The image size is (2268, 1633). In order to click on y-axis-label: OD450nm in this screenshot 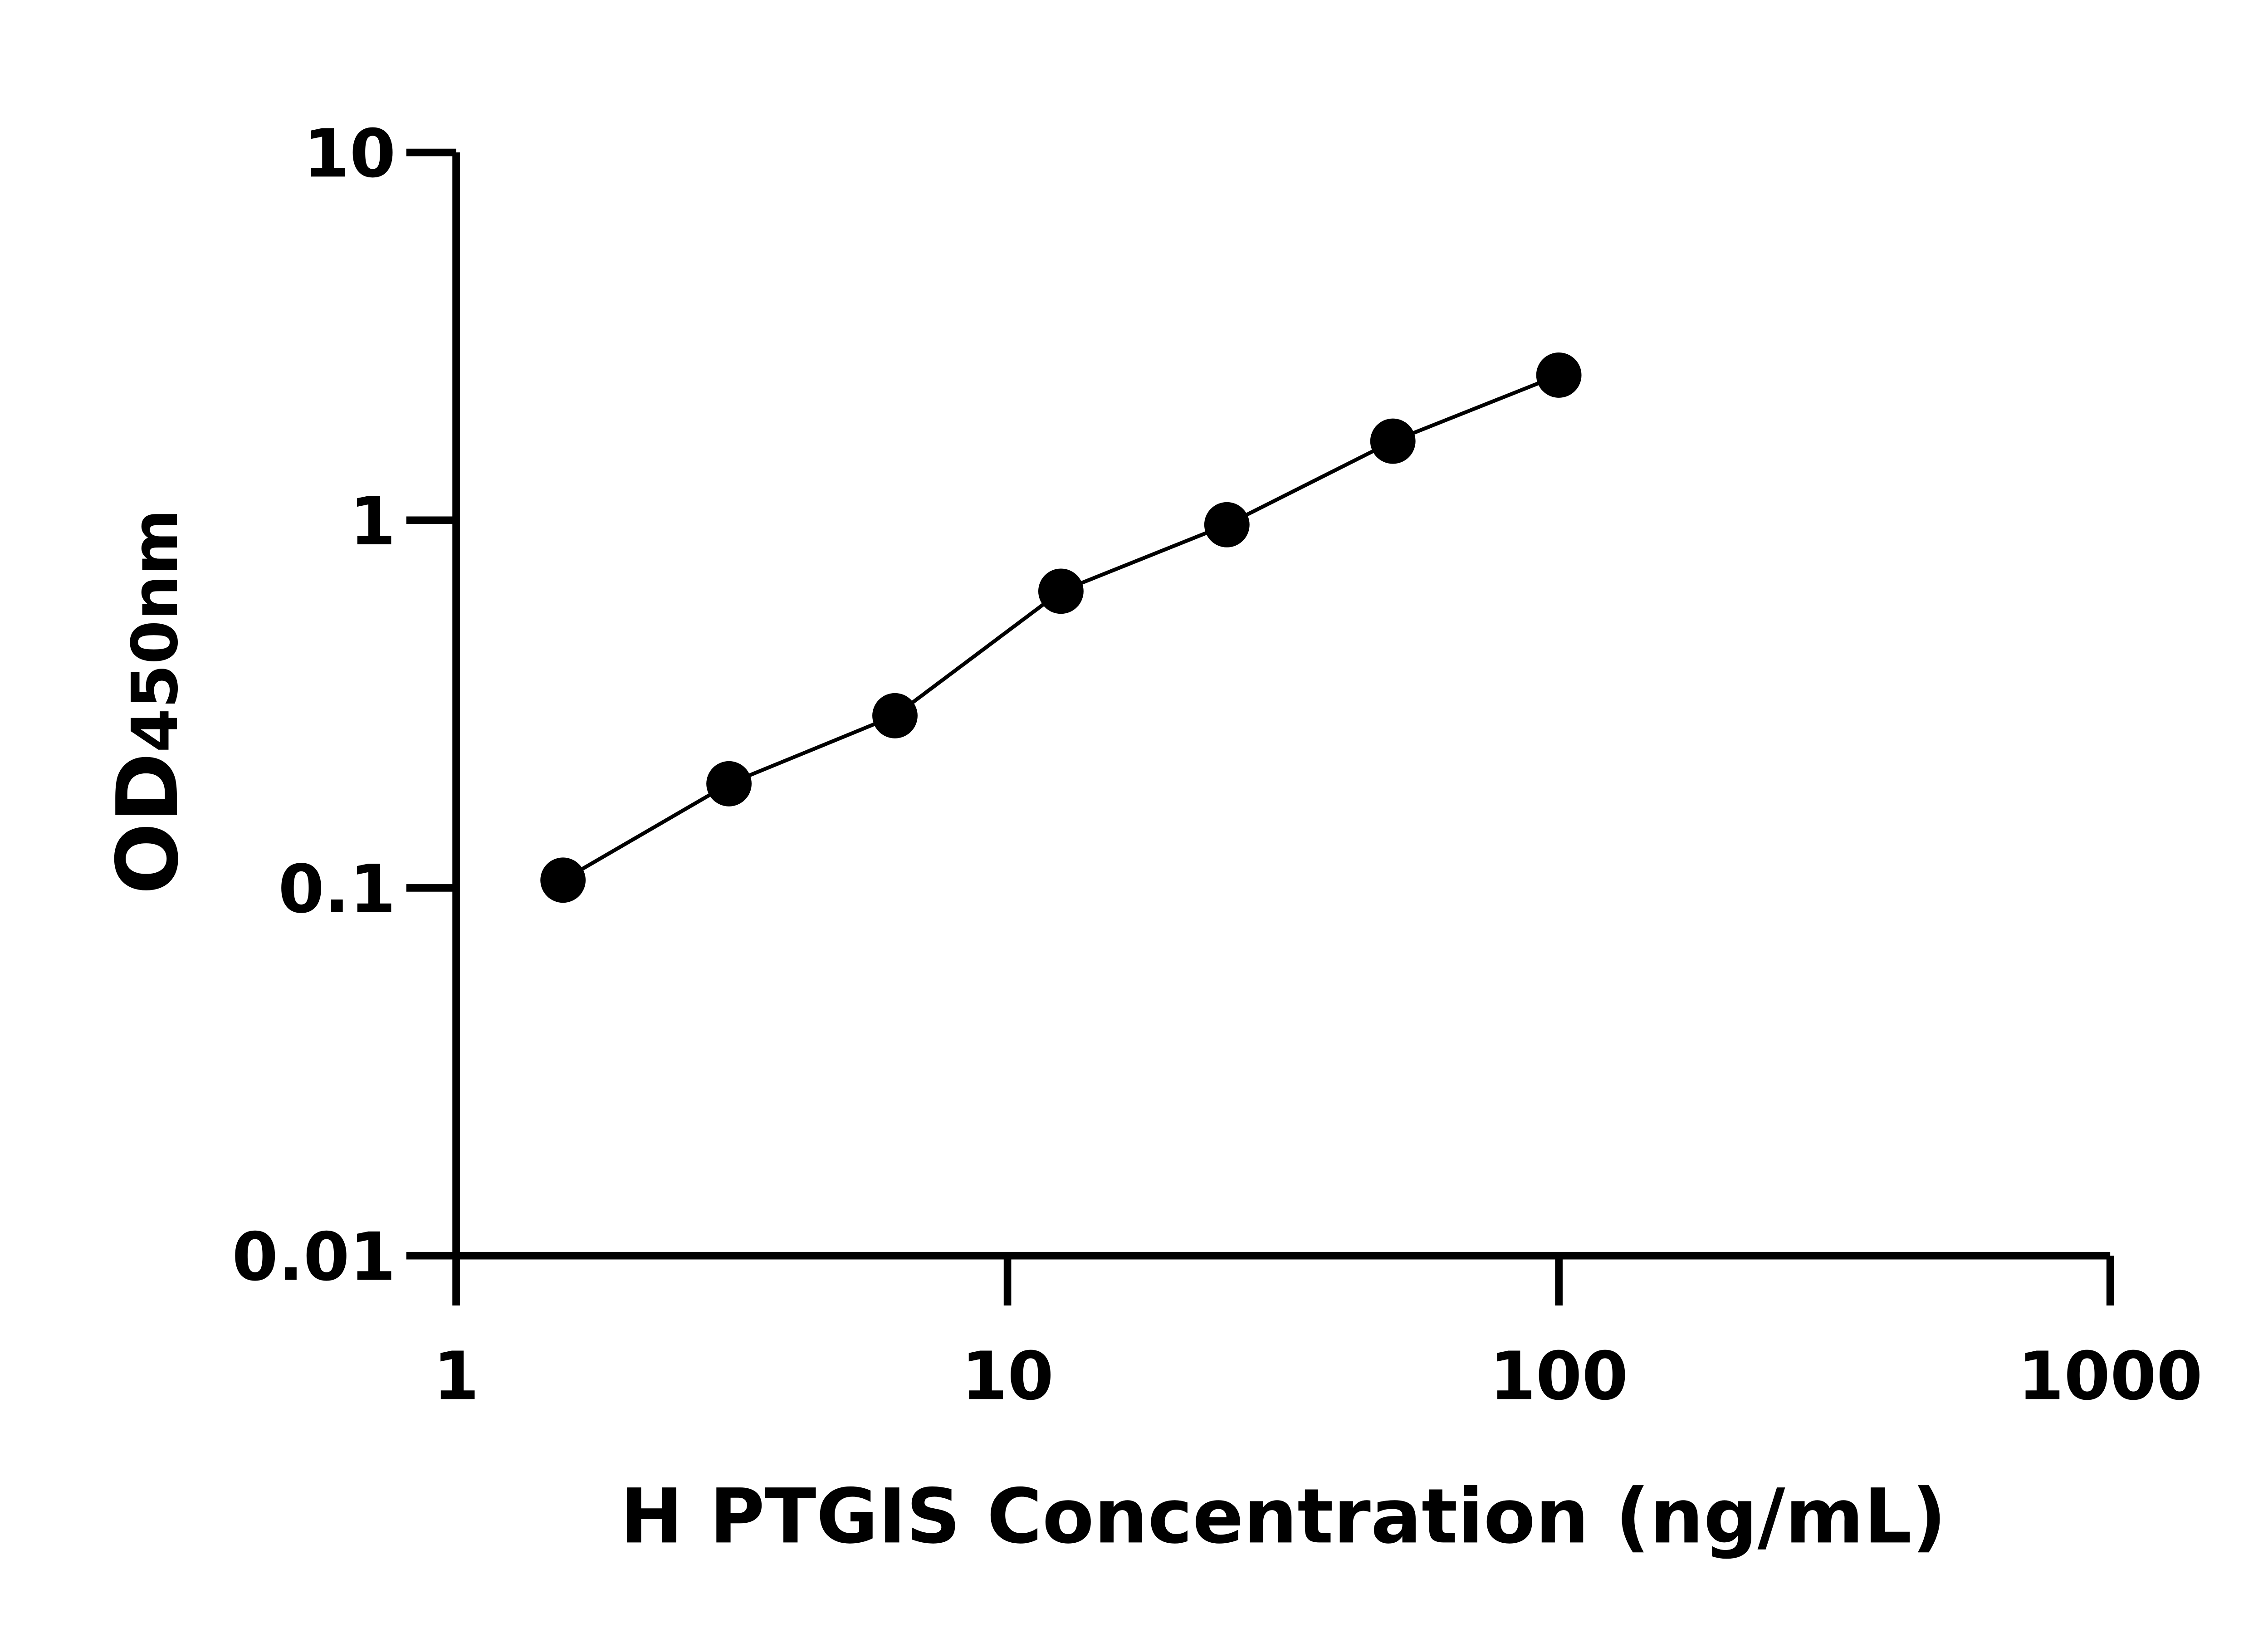, I will do `click(147, 702)`.